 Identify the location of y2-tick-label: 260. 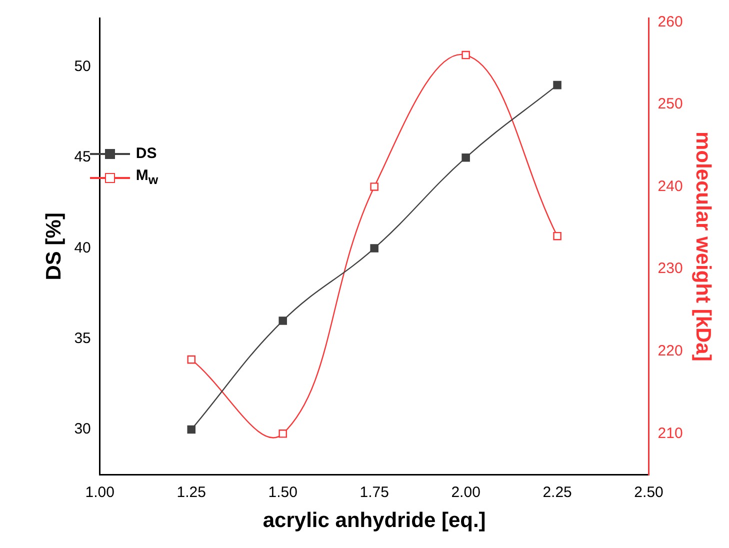
(670, 21).